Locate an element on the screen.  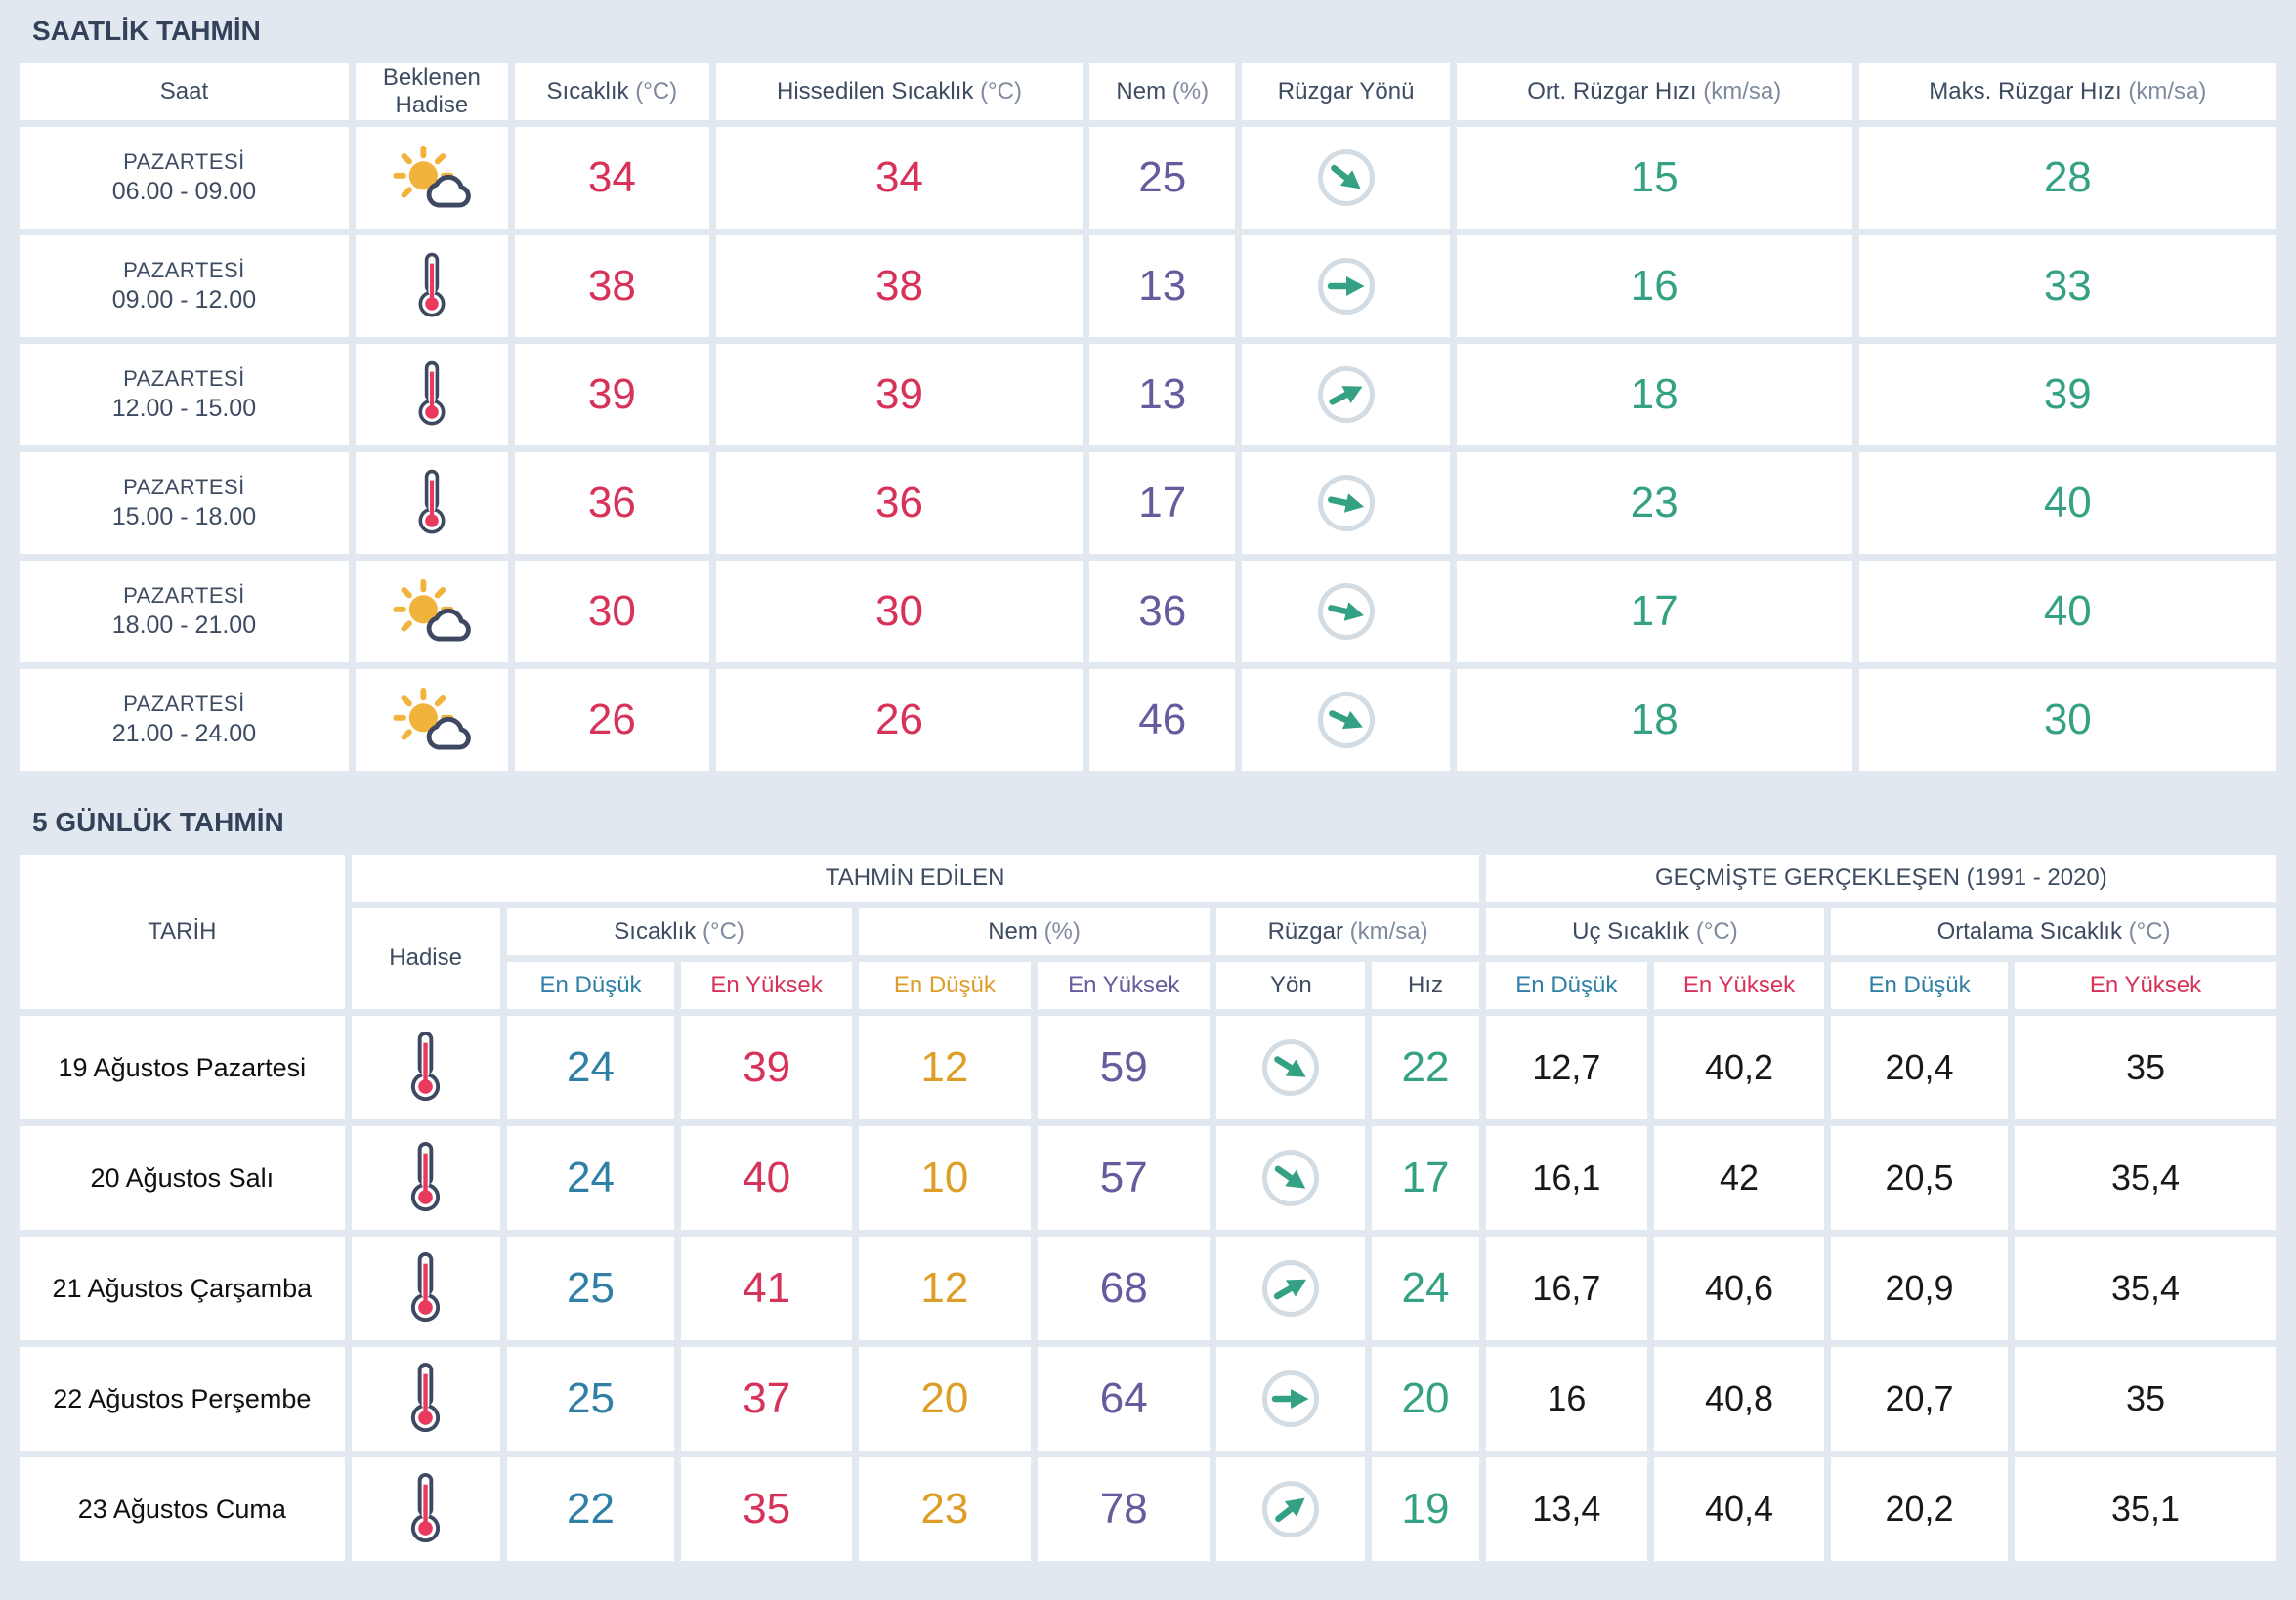
avg-wind-speed-value: 16 is located at coordinates (1654, 286).